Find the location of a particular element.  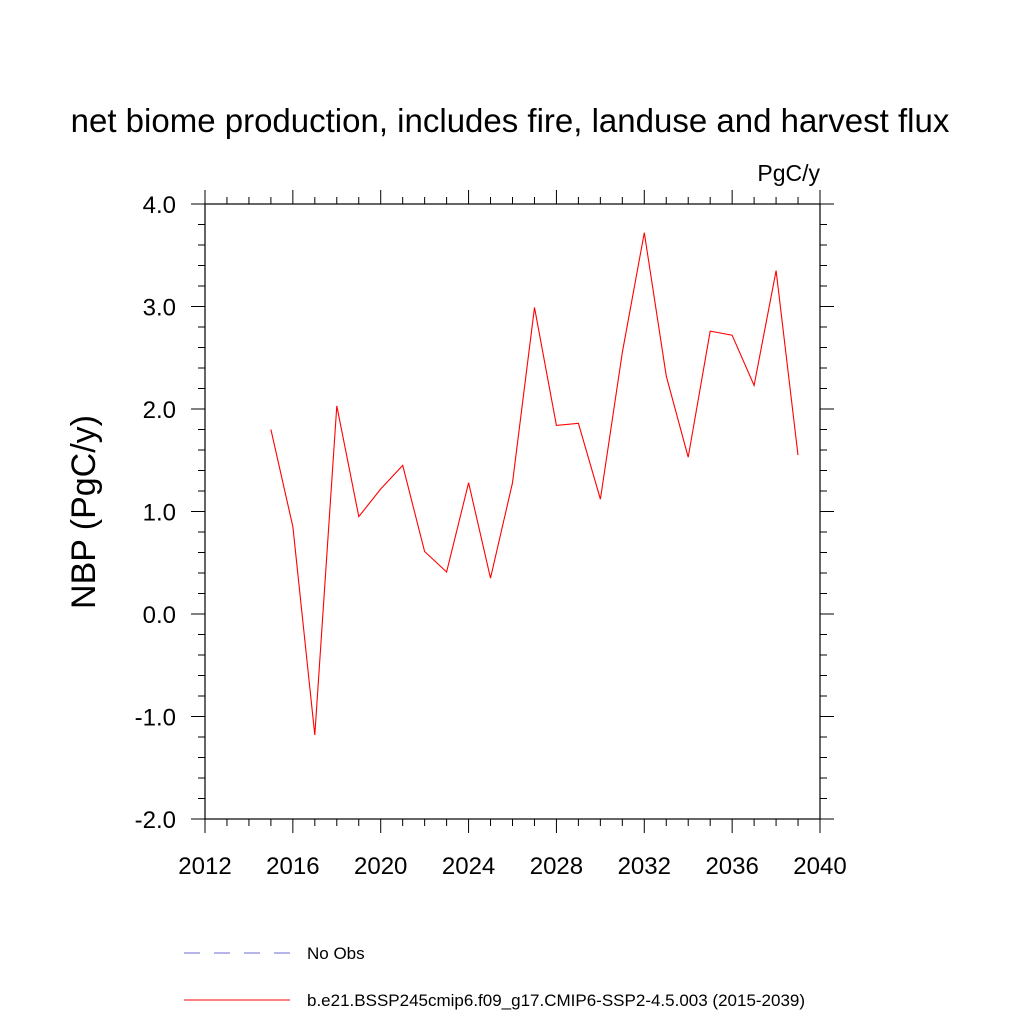

x-tick-labels: 2012 2016 2020 2024 2028 2032 2036 2040 is located at coordinates (512, 866).